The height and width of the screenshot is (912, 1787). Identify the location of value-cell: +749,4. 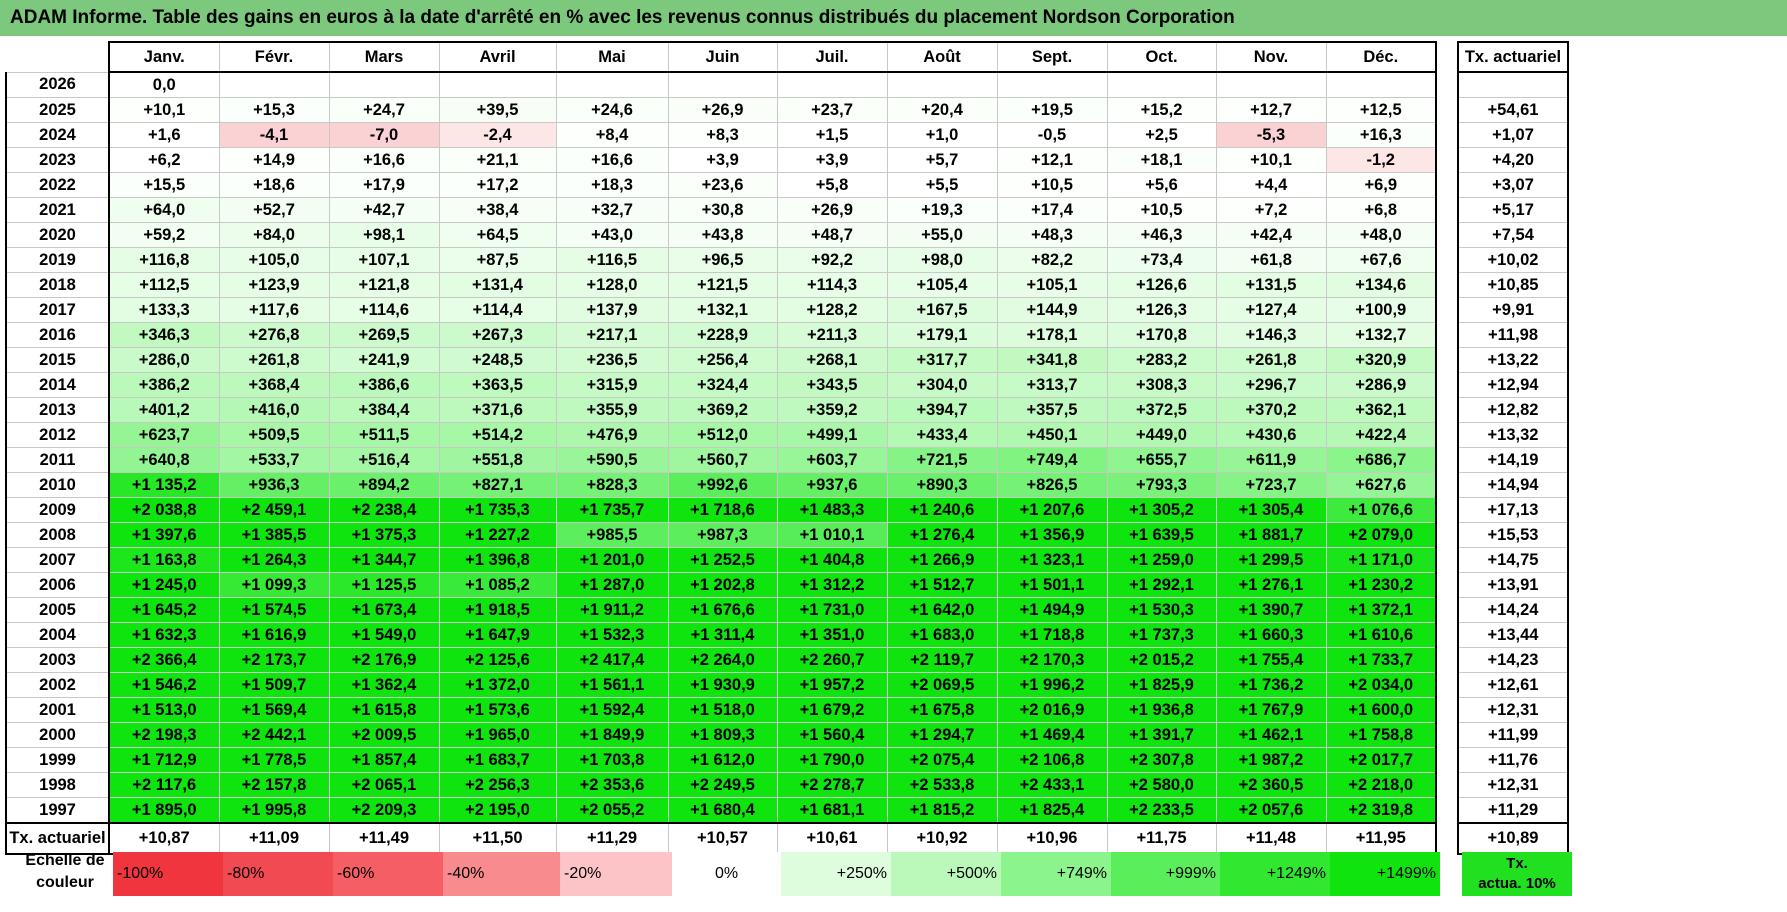
(1052, 460).